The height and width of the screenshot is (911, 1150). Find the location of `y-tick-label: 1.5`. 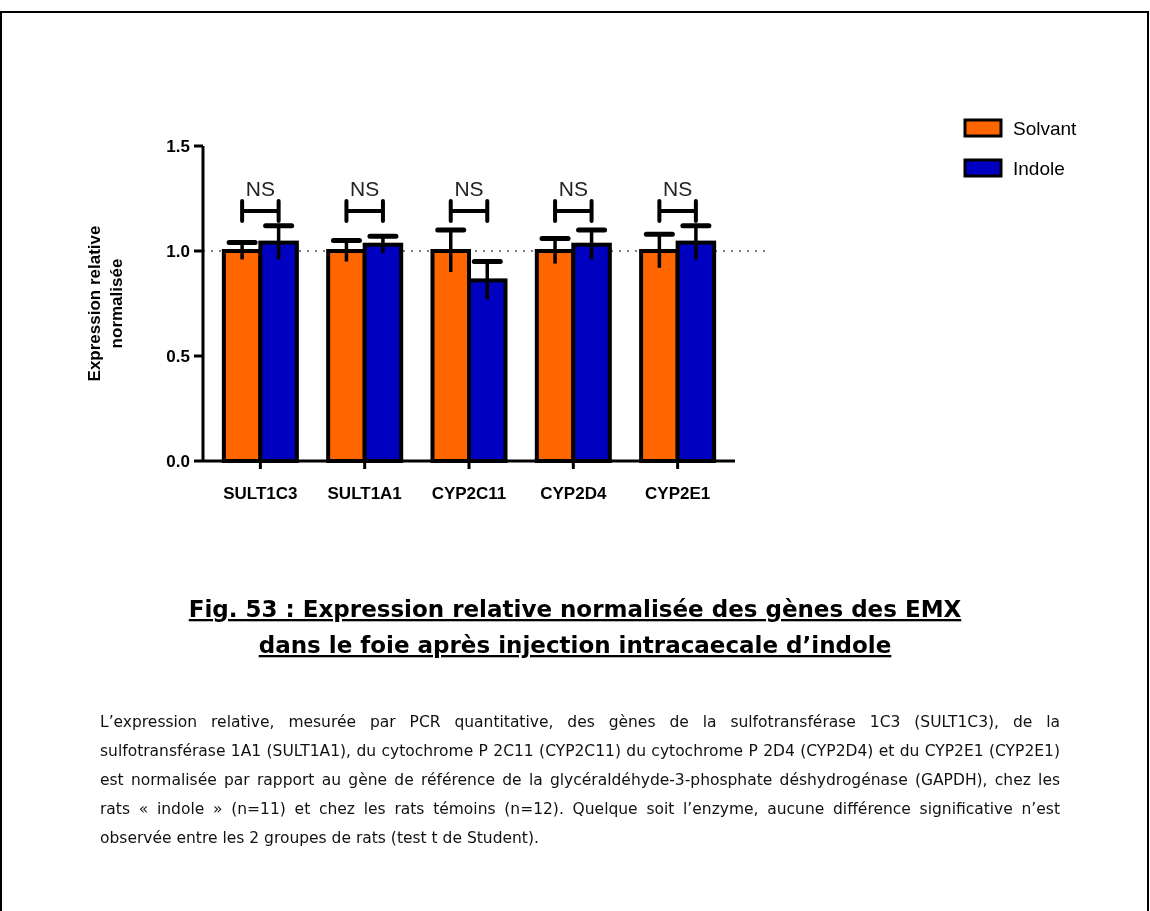

y-tick-label: 1.5 is located at coordinates (178, 146).